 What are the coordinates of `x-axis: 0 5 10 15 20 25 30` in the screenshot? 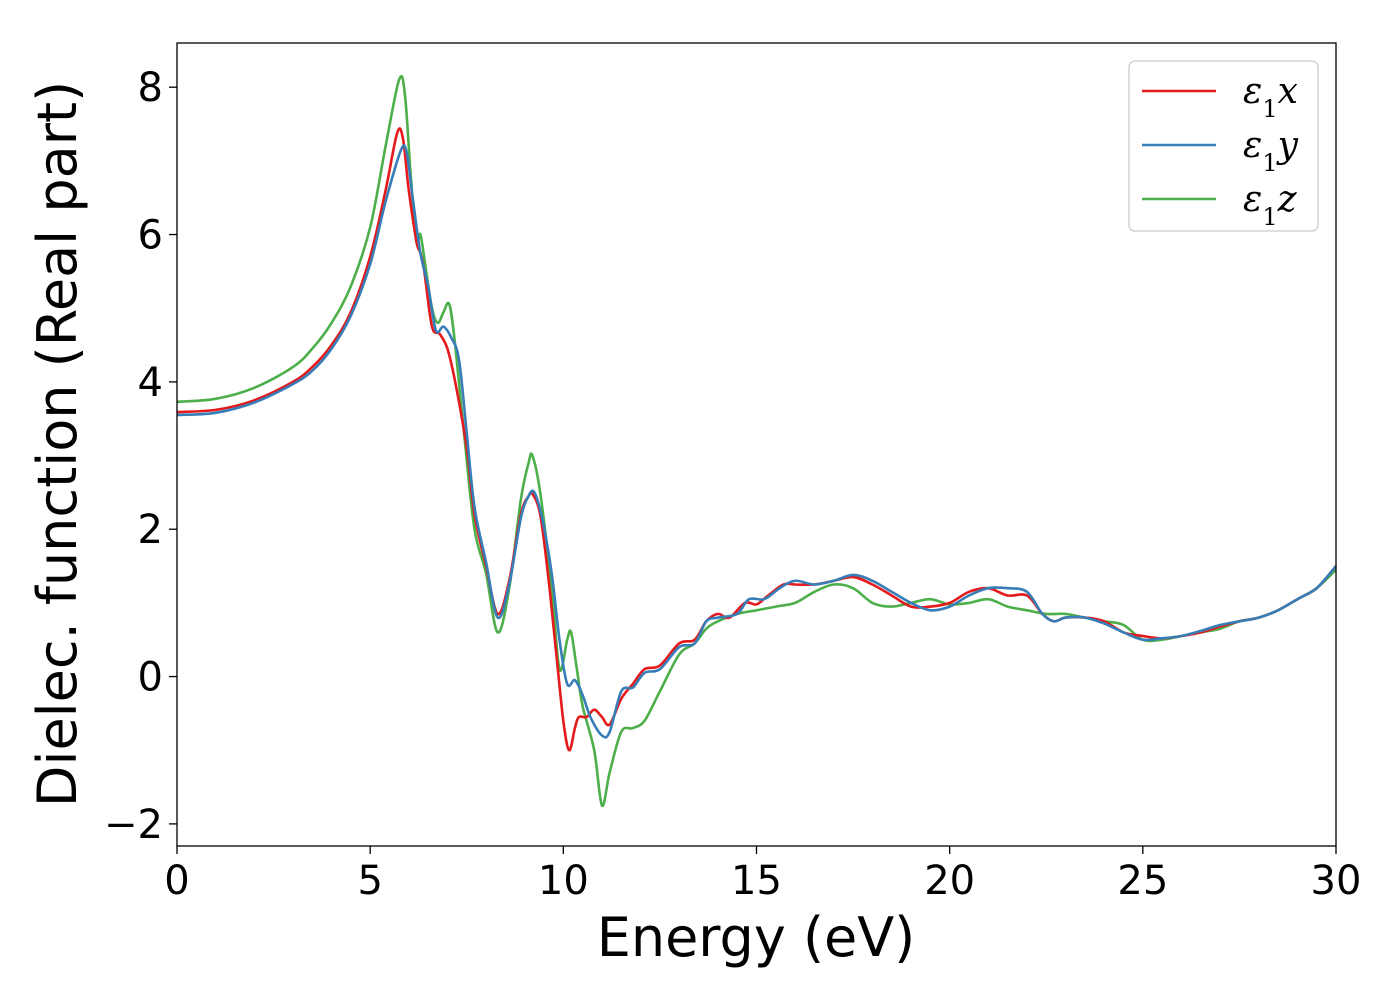 It's located at (762, 875).